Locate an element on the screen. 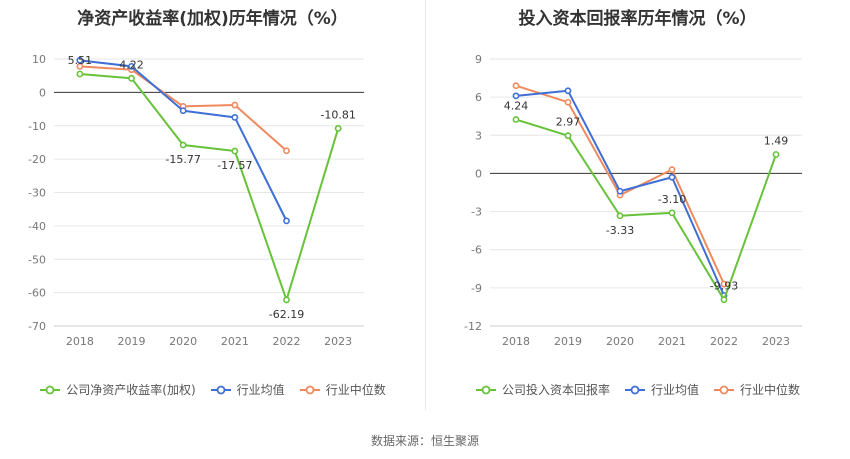 This screenshot has height=459, width=850. data-label: 4.22 is located at coordinates (131, 64).